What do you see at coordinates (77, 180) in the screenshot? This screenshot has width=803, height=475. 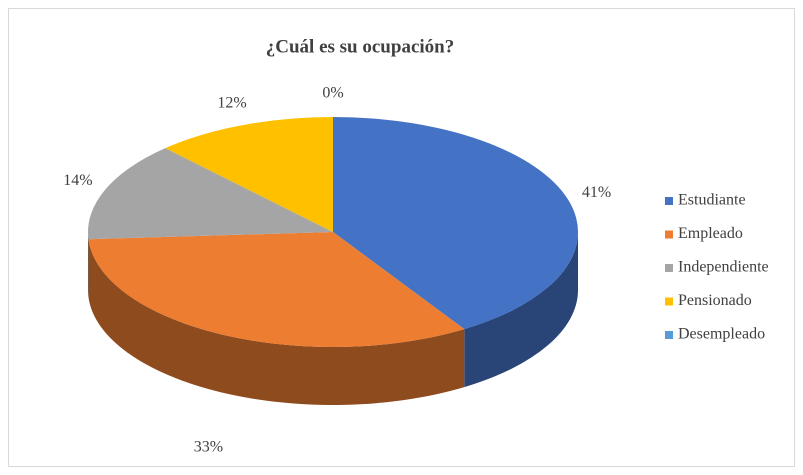 I see `data-label: 14%` at bounding box center [77, 180].